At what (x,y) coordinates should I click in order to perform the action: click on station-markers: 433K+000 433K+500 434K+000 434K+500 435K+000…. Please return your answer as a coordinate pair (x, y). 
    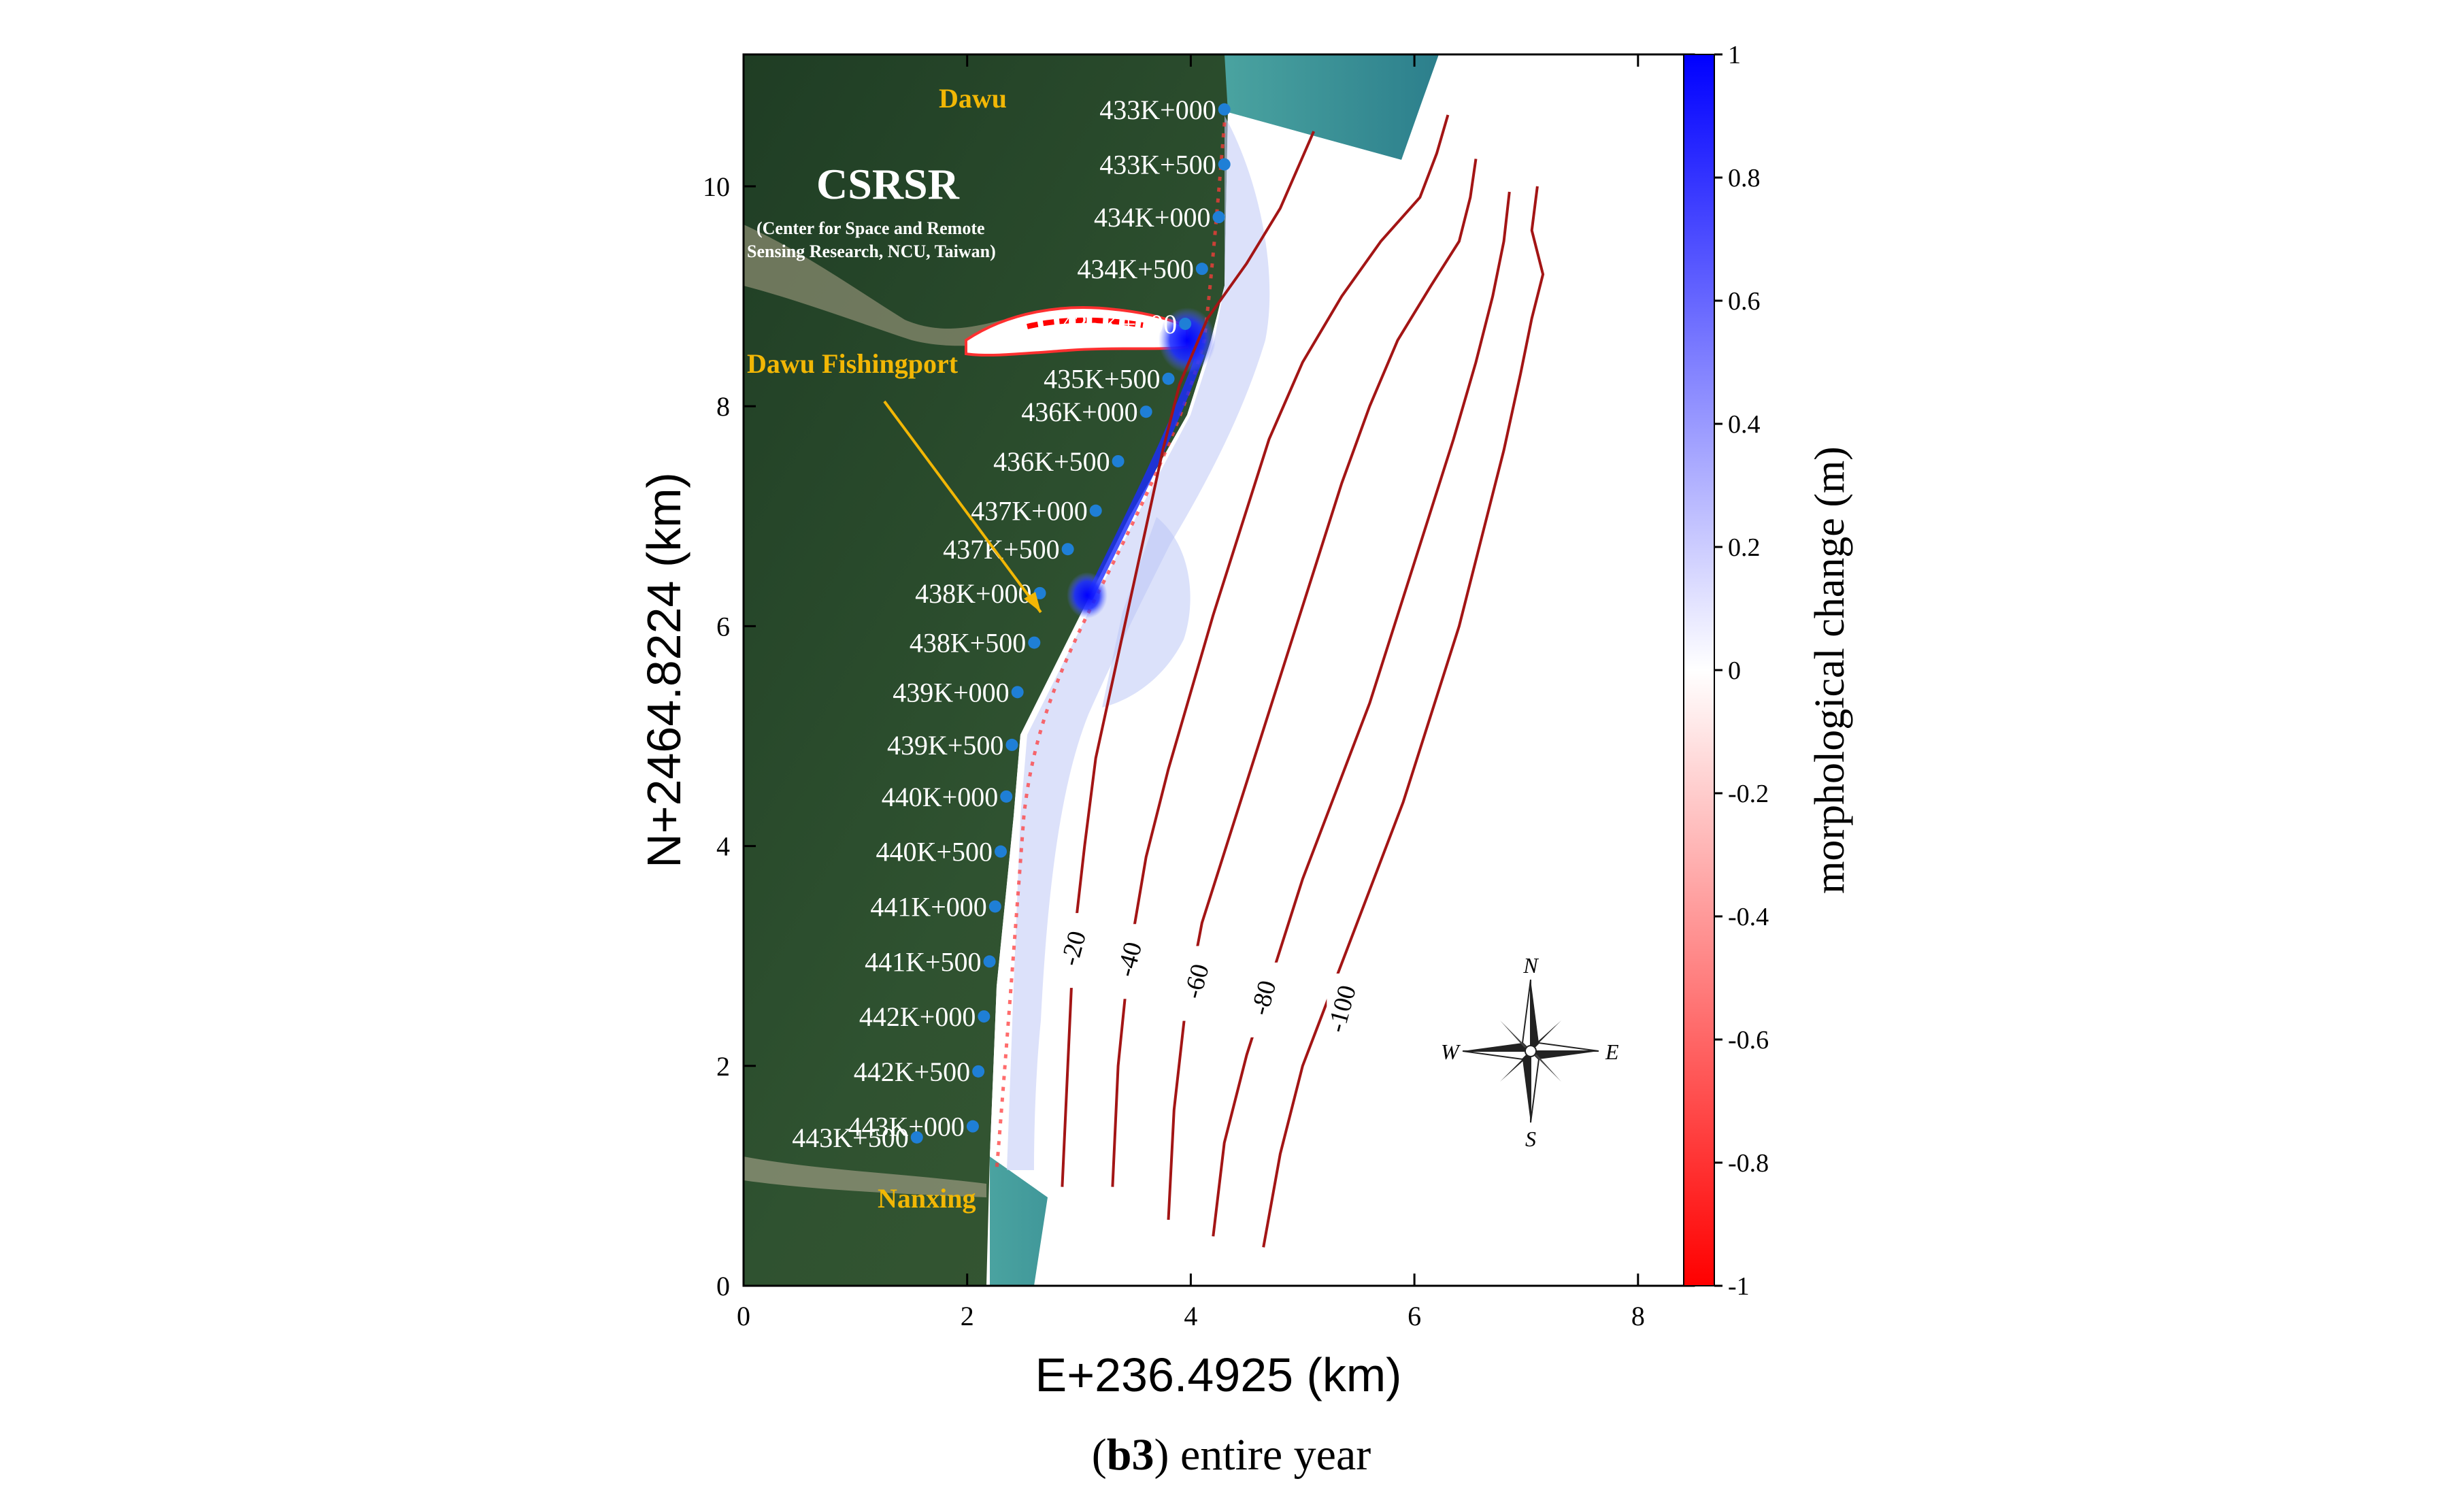
    Looking at the image, I should click on (1012, 624).